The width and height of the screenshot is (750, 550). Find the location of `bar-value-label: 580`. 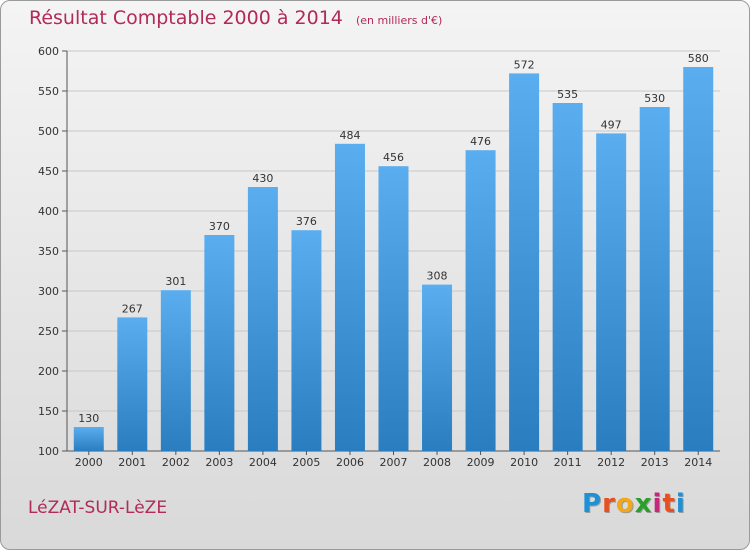

bar-value-label: 580 is located at coordinates (698, 58).